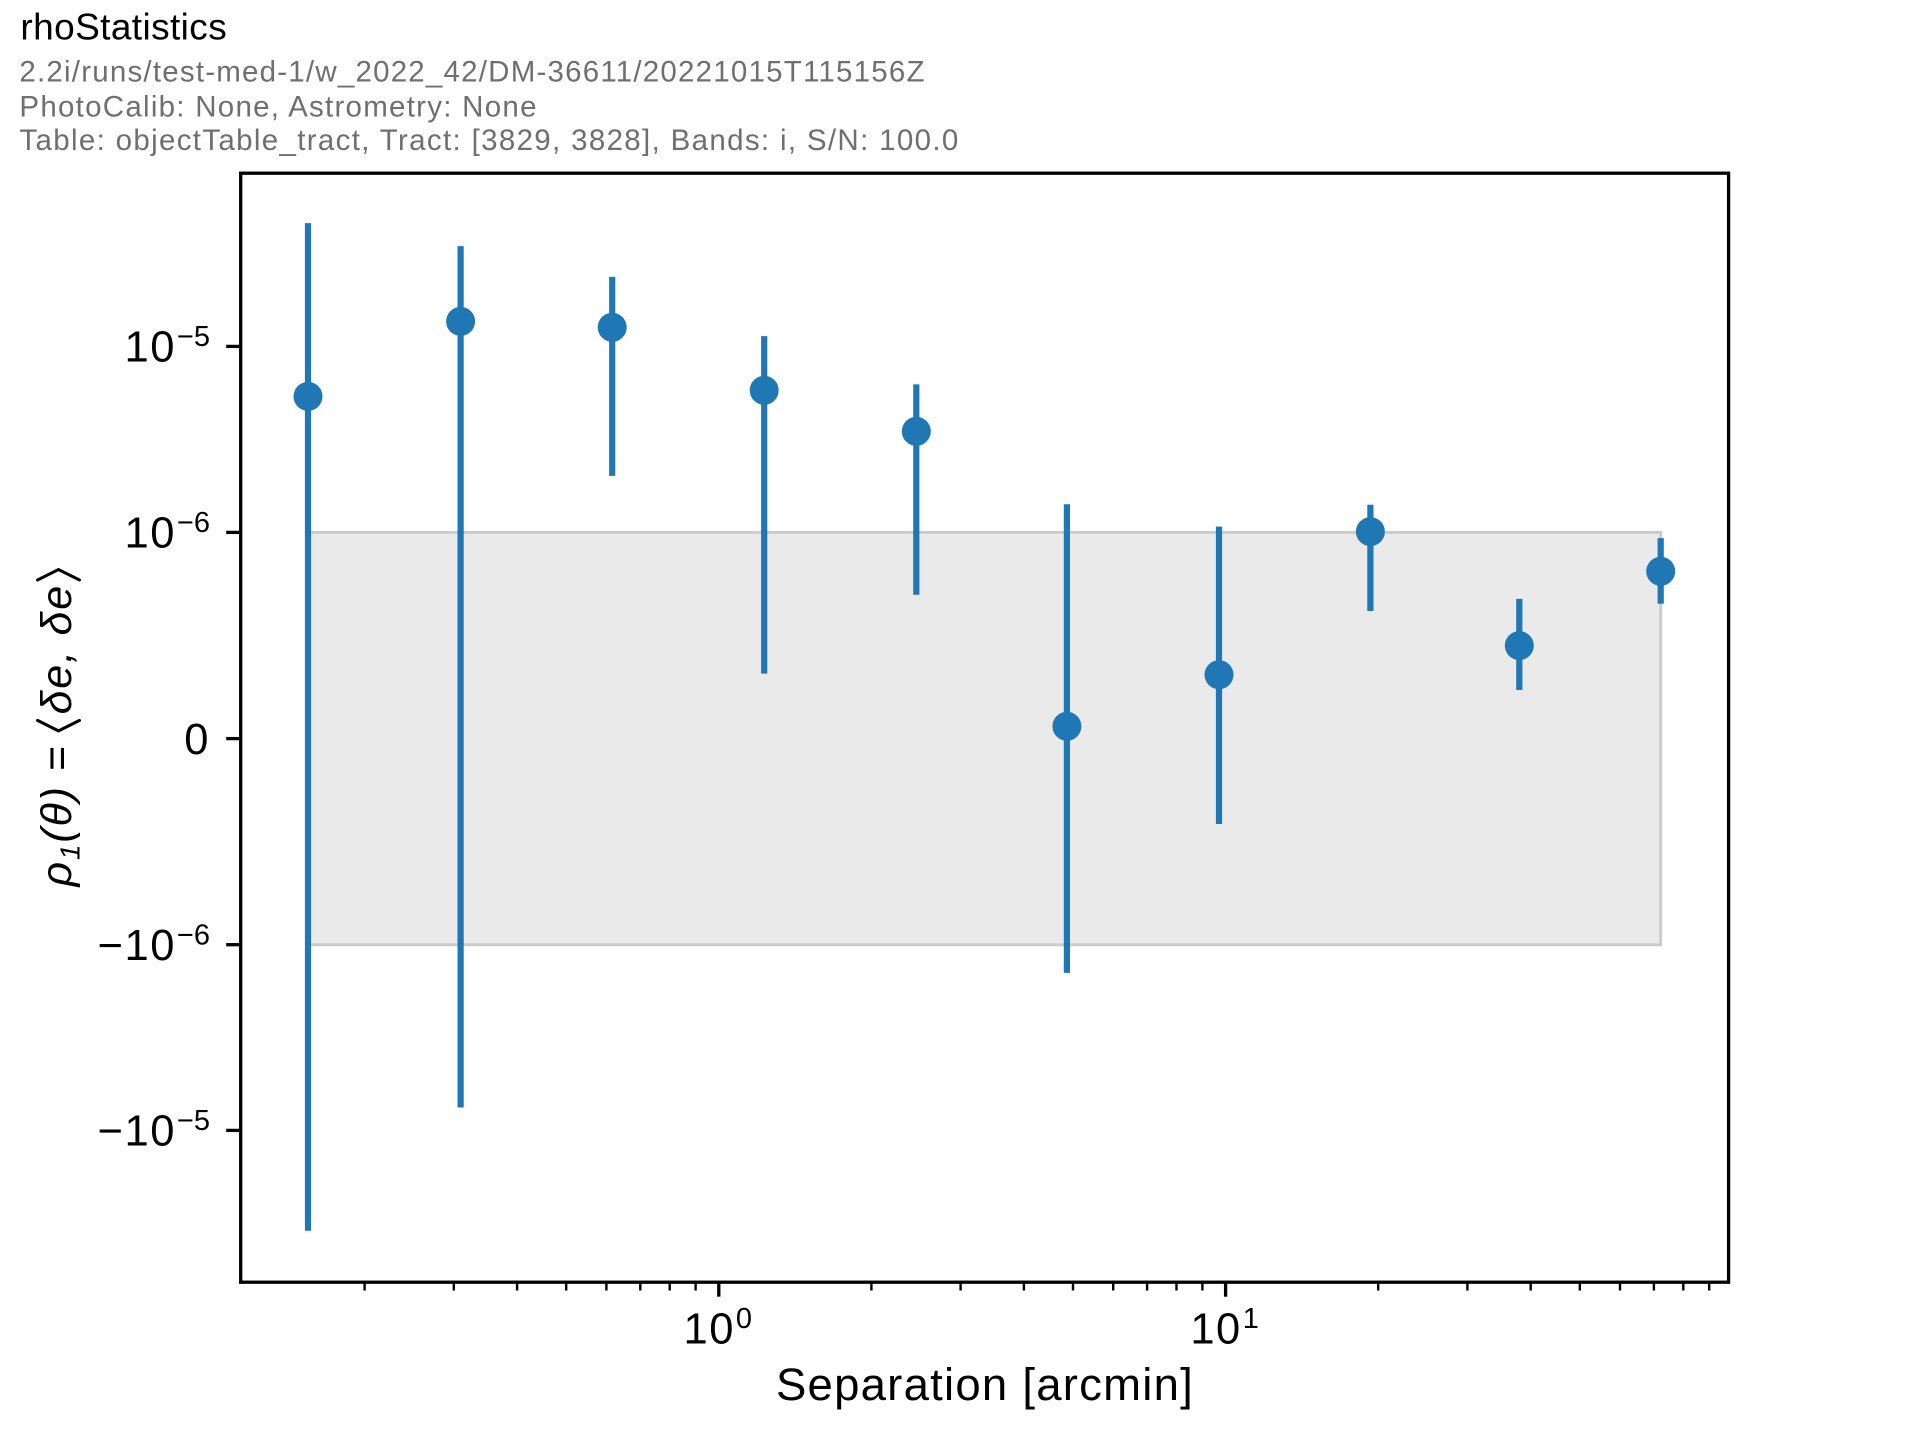  Describe the element at coordinates (167, 532) in the screenshot. I see `svg-text: 10⁻⁶` at that location.